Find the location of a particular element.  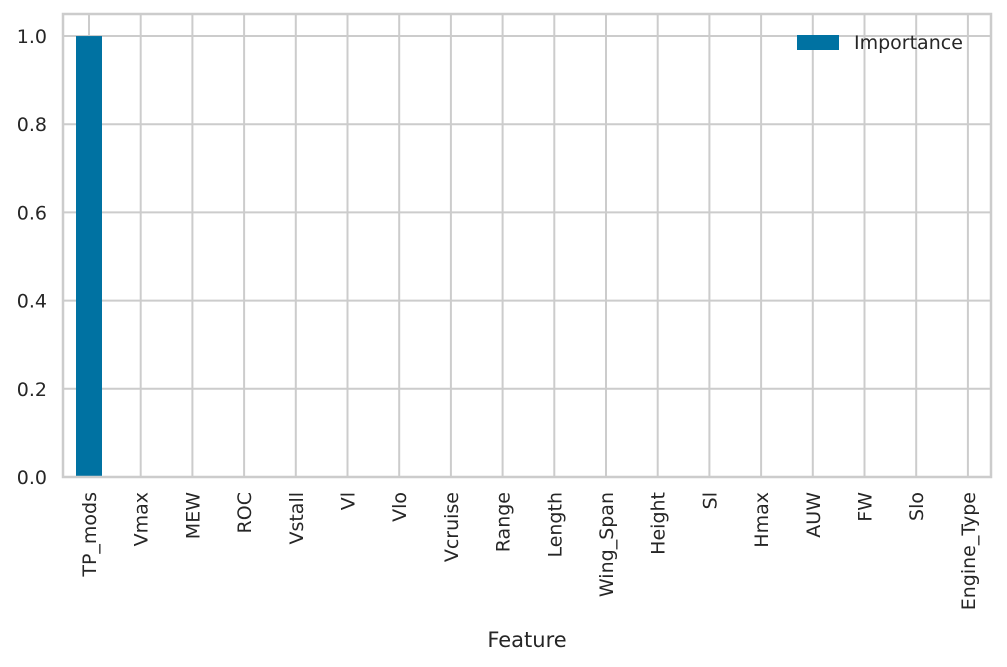

bar-tp-mods is located at coordinates (89, 257).